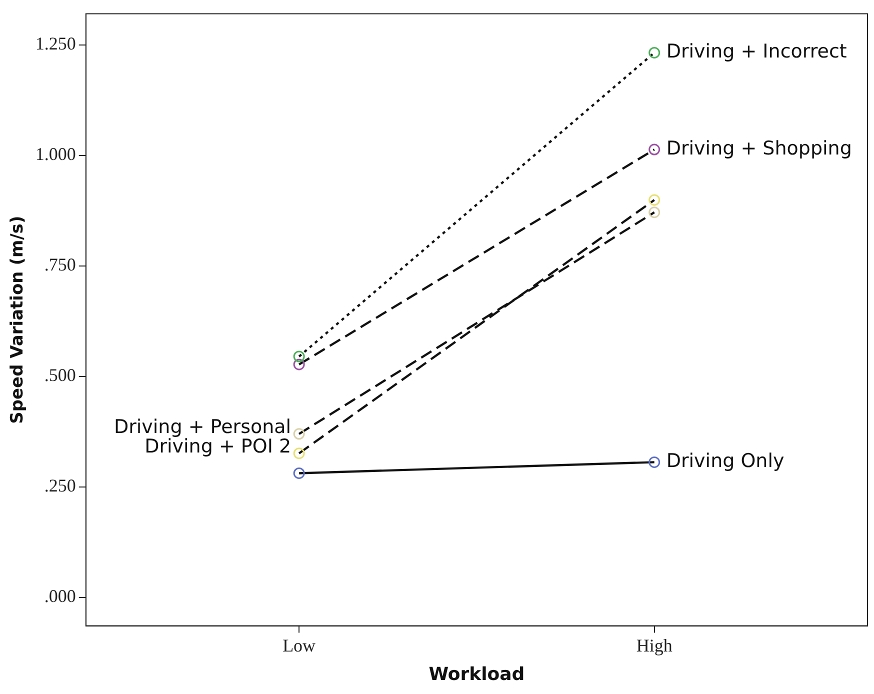 This screenshot has height=694, width=874. I want to click on x-tick-label: High, so click(654, 645).